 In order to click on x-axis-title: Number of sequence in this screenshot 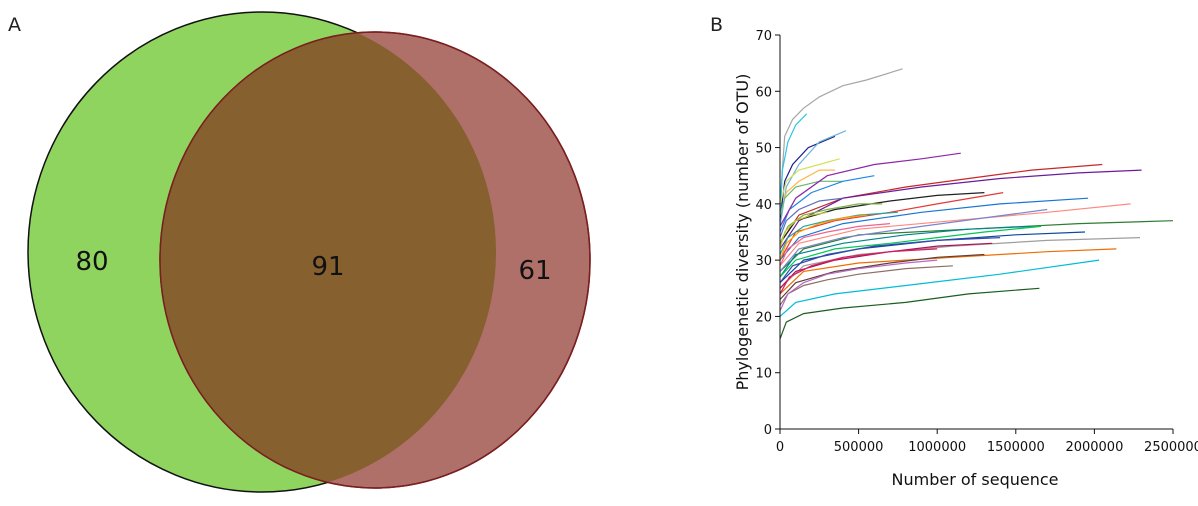, I will do `click(975, 479)`.